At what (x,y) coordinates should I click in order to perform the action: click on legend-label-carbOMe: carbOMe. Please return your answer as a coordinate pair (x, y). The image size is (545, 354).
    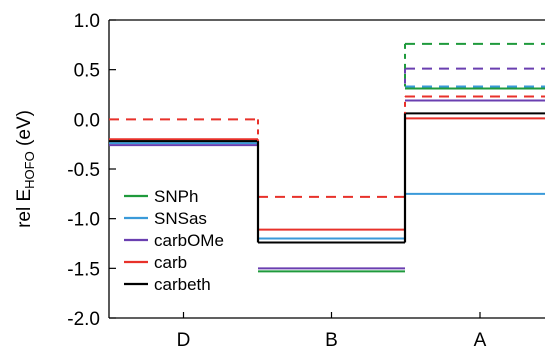
    Looking at the image, I should click on (189, 240).